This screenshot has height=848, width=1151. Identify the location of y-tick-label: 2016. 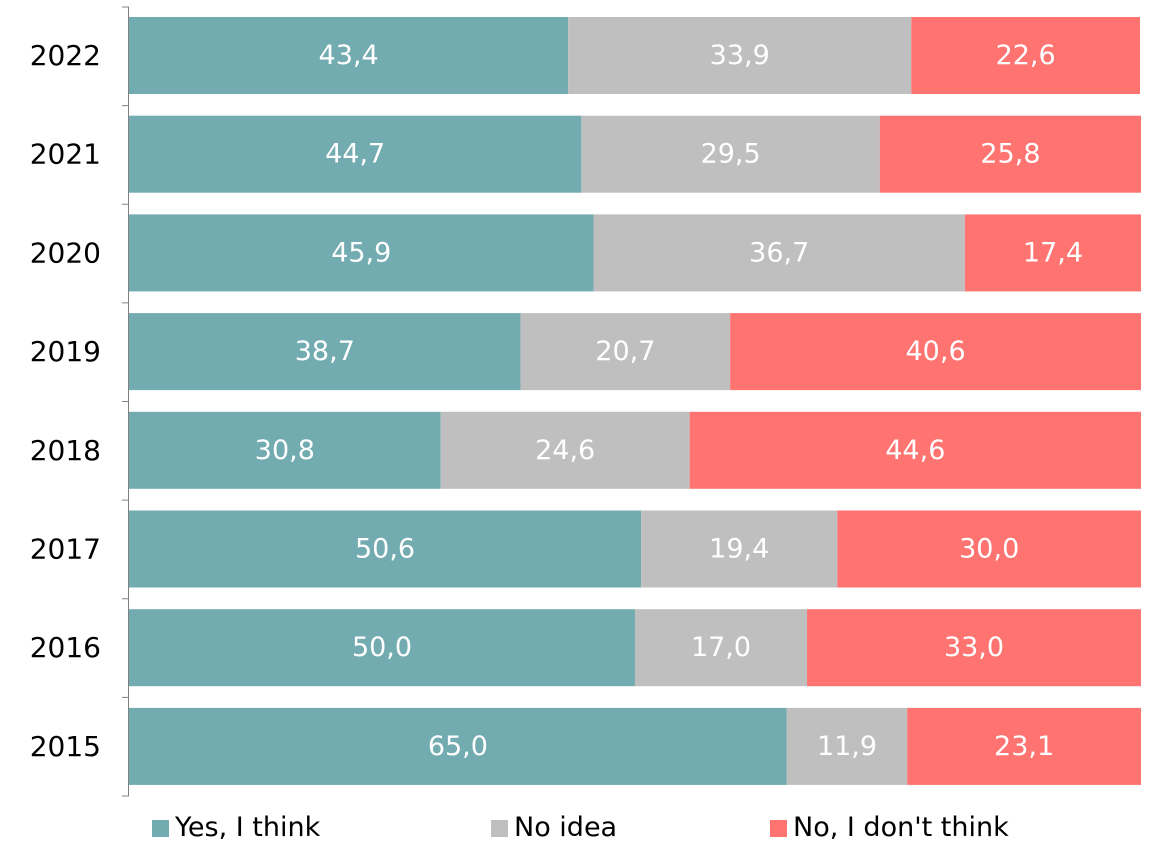
(65, 647).